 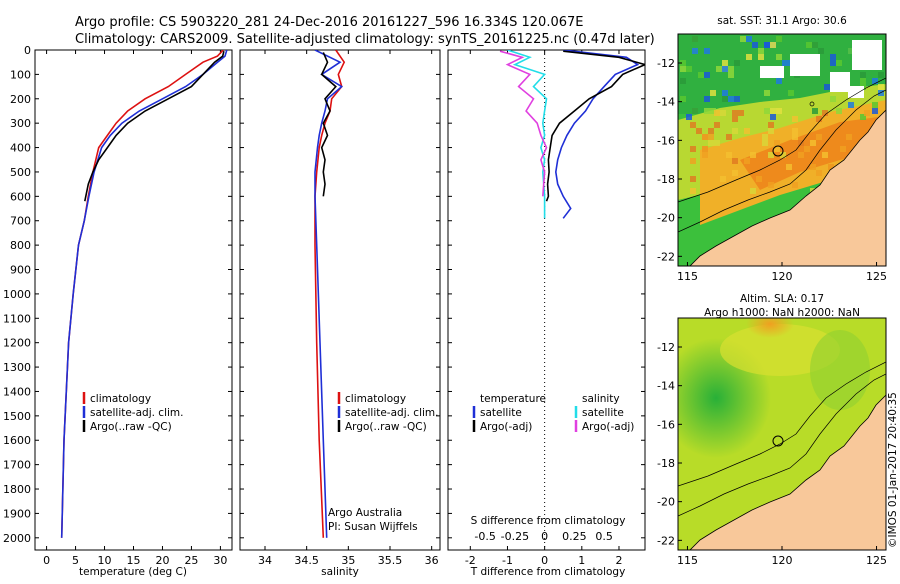 What do you see at coordinates (666, 63) in the screenshot?
I see `map-y-tick-label: -12` at bounding box center [666, 63].